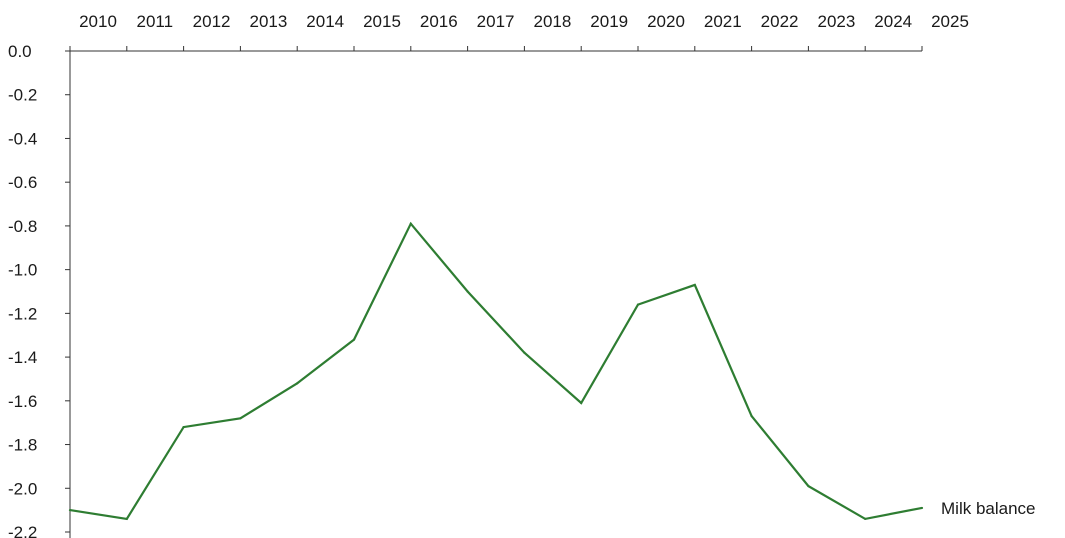  What do you see at coordinates (22, 445) in the screenshot?
I see `y-tick-label: -1.8` at bounding box center [22, 445].